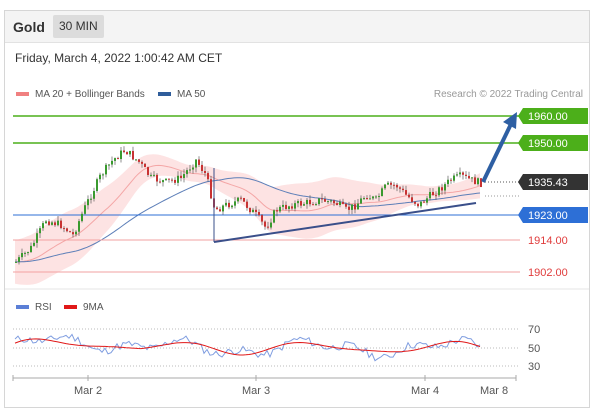  Describe the element at coordinates (78, 26) in the screenshot. I see `timeframe-badge: 30 MIN` at that location.